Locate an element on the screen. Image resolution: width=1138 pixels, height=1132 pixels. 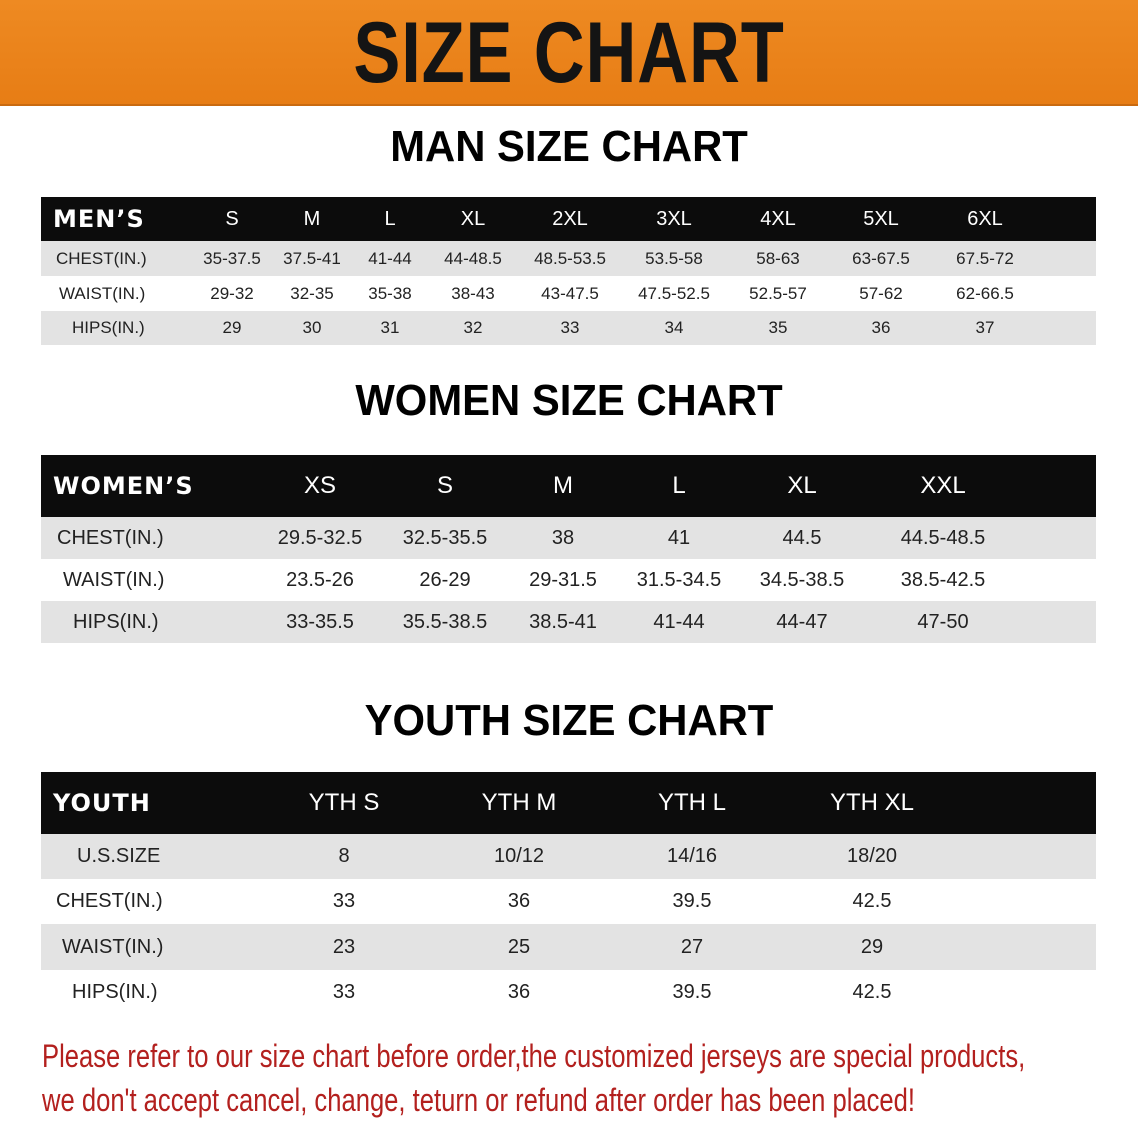
men-header-row: MEN’S S M L XL 2XL 3XL 4XL 5XL 6XL is located at coordinates (568, 219).